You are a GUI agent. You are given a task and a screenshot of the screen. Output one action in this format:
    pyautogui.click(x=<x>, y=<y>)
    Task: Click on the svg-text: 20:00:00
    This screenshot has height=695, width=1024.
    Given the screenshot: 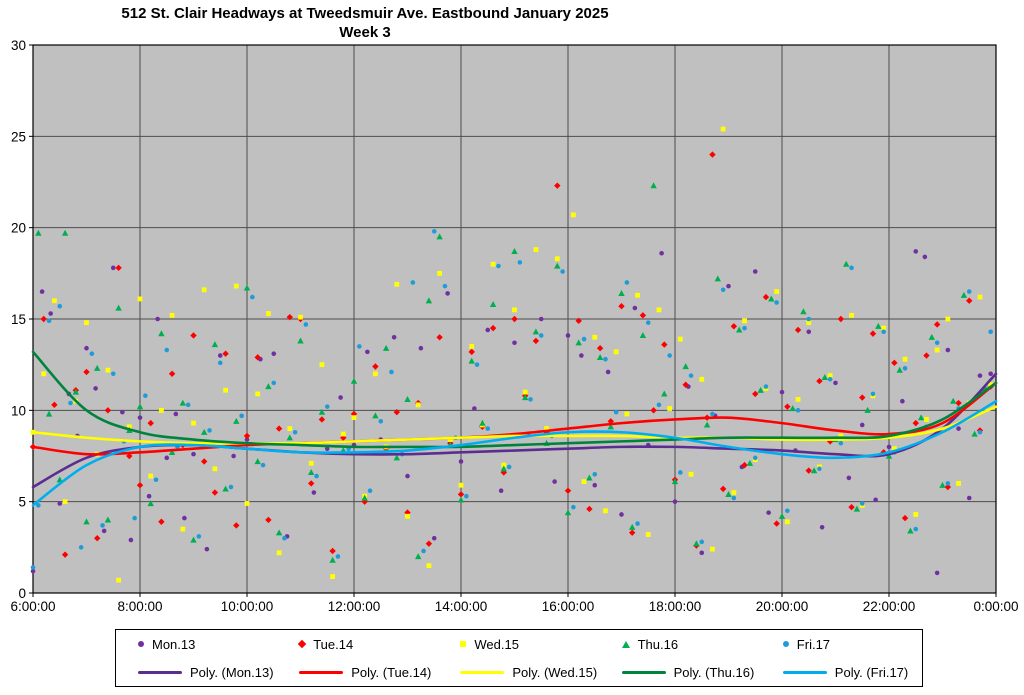 What is the action you would take?
    pyautogui.click(x=782, y=606)
    